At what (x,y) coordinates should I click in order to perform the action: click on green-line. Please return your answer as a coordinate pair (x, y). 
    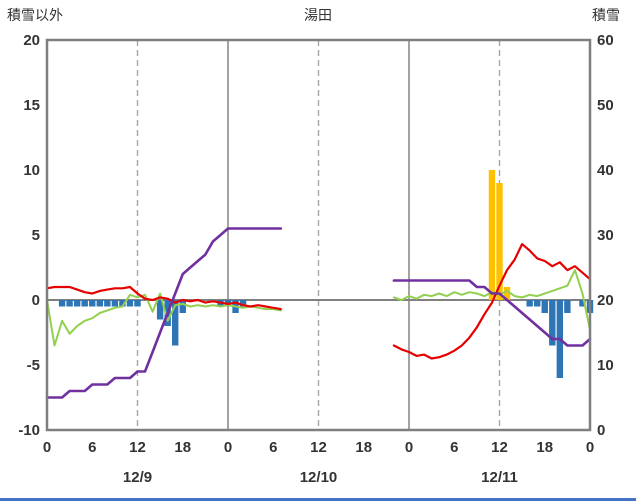
    Looking at the image, I should click on (164, 319).